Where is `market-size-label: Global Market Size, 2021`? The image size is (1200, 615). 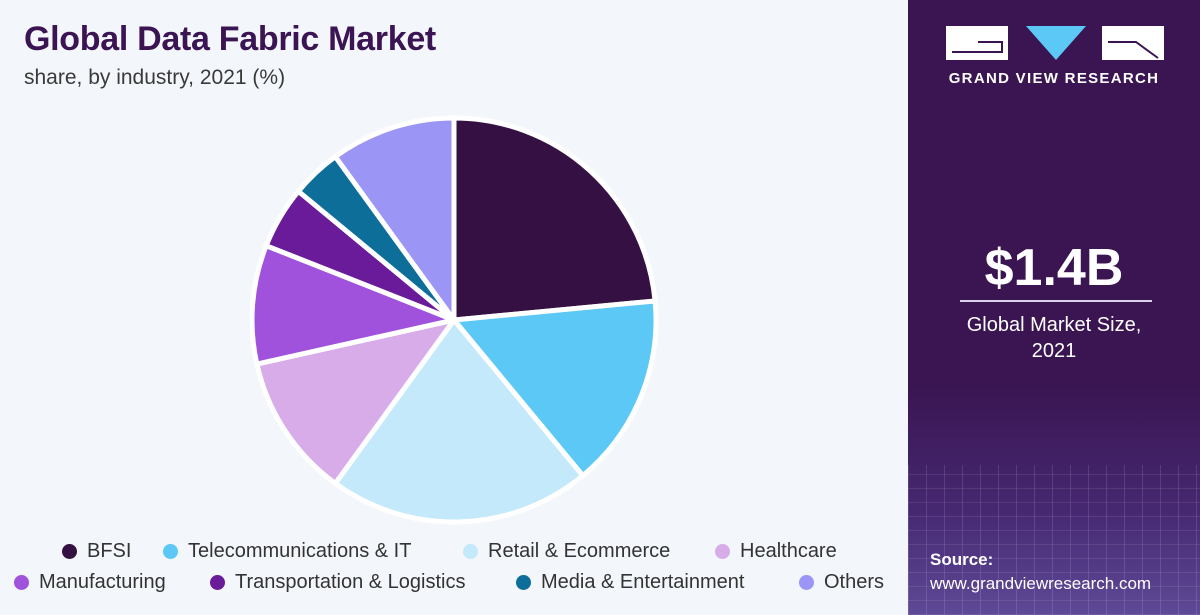 market-size-label: Global Market Size, 2021 is located at coordinates (1054, 338).